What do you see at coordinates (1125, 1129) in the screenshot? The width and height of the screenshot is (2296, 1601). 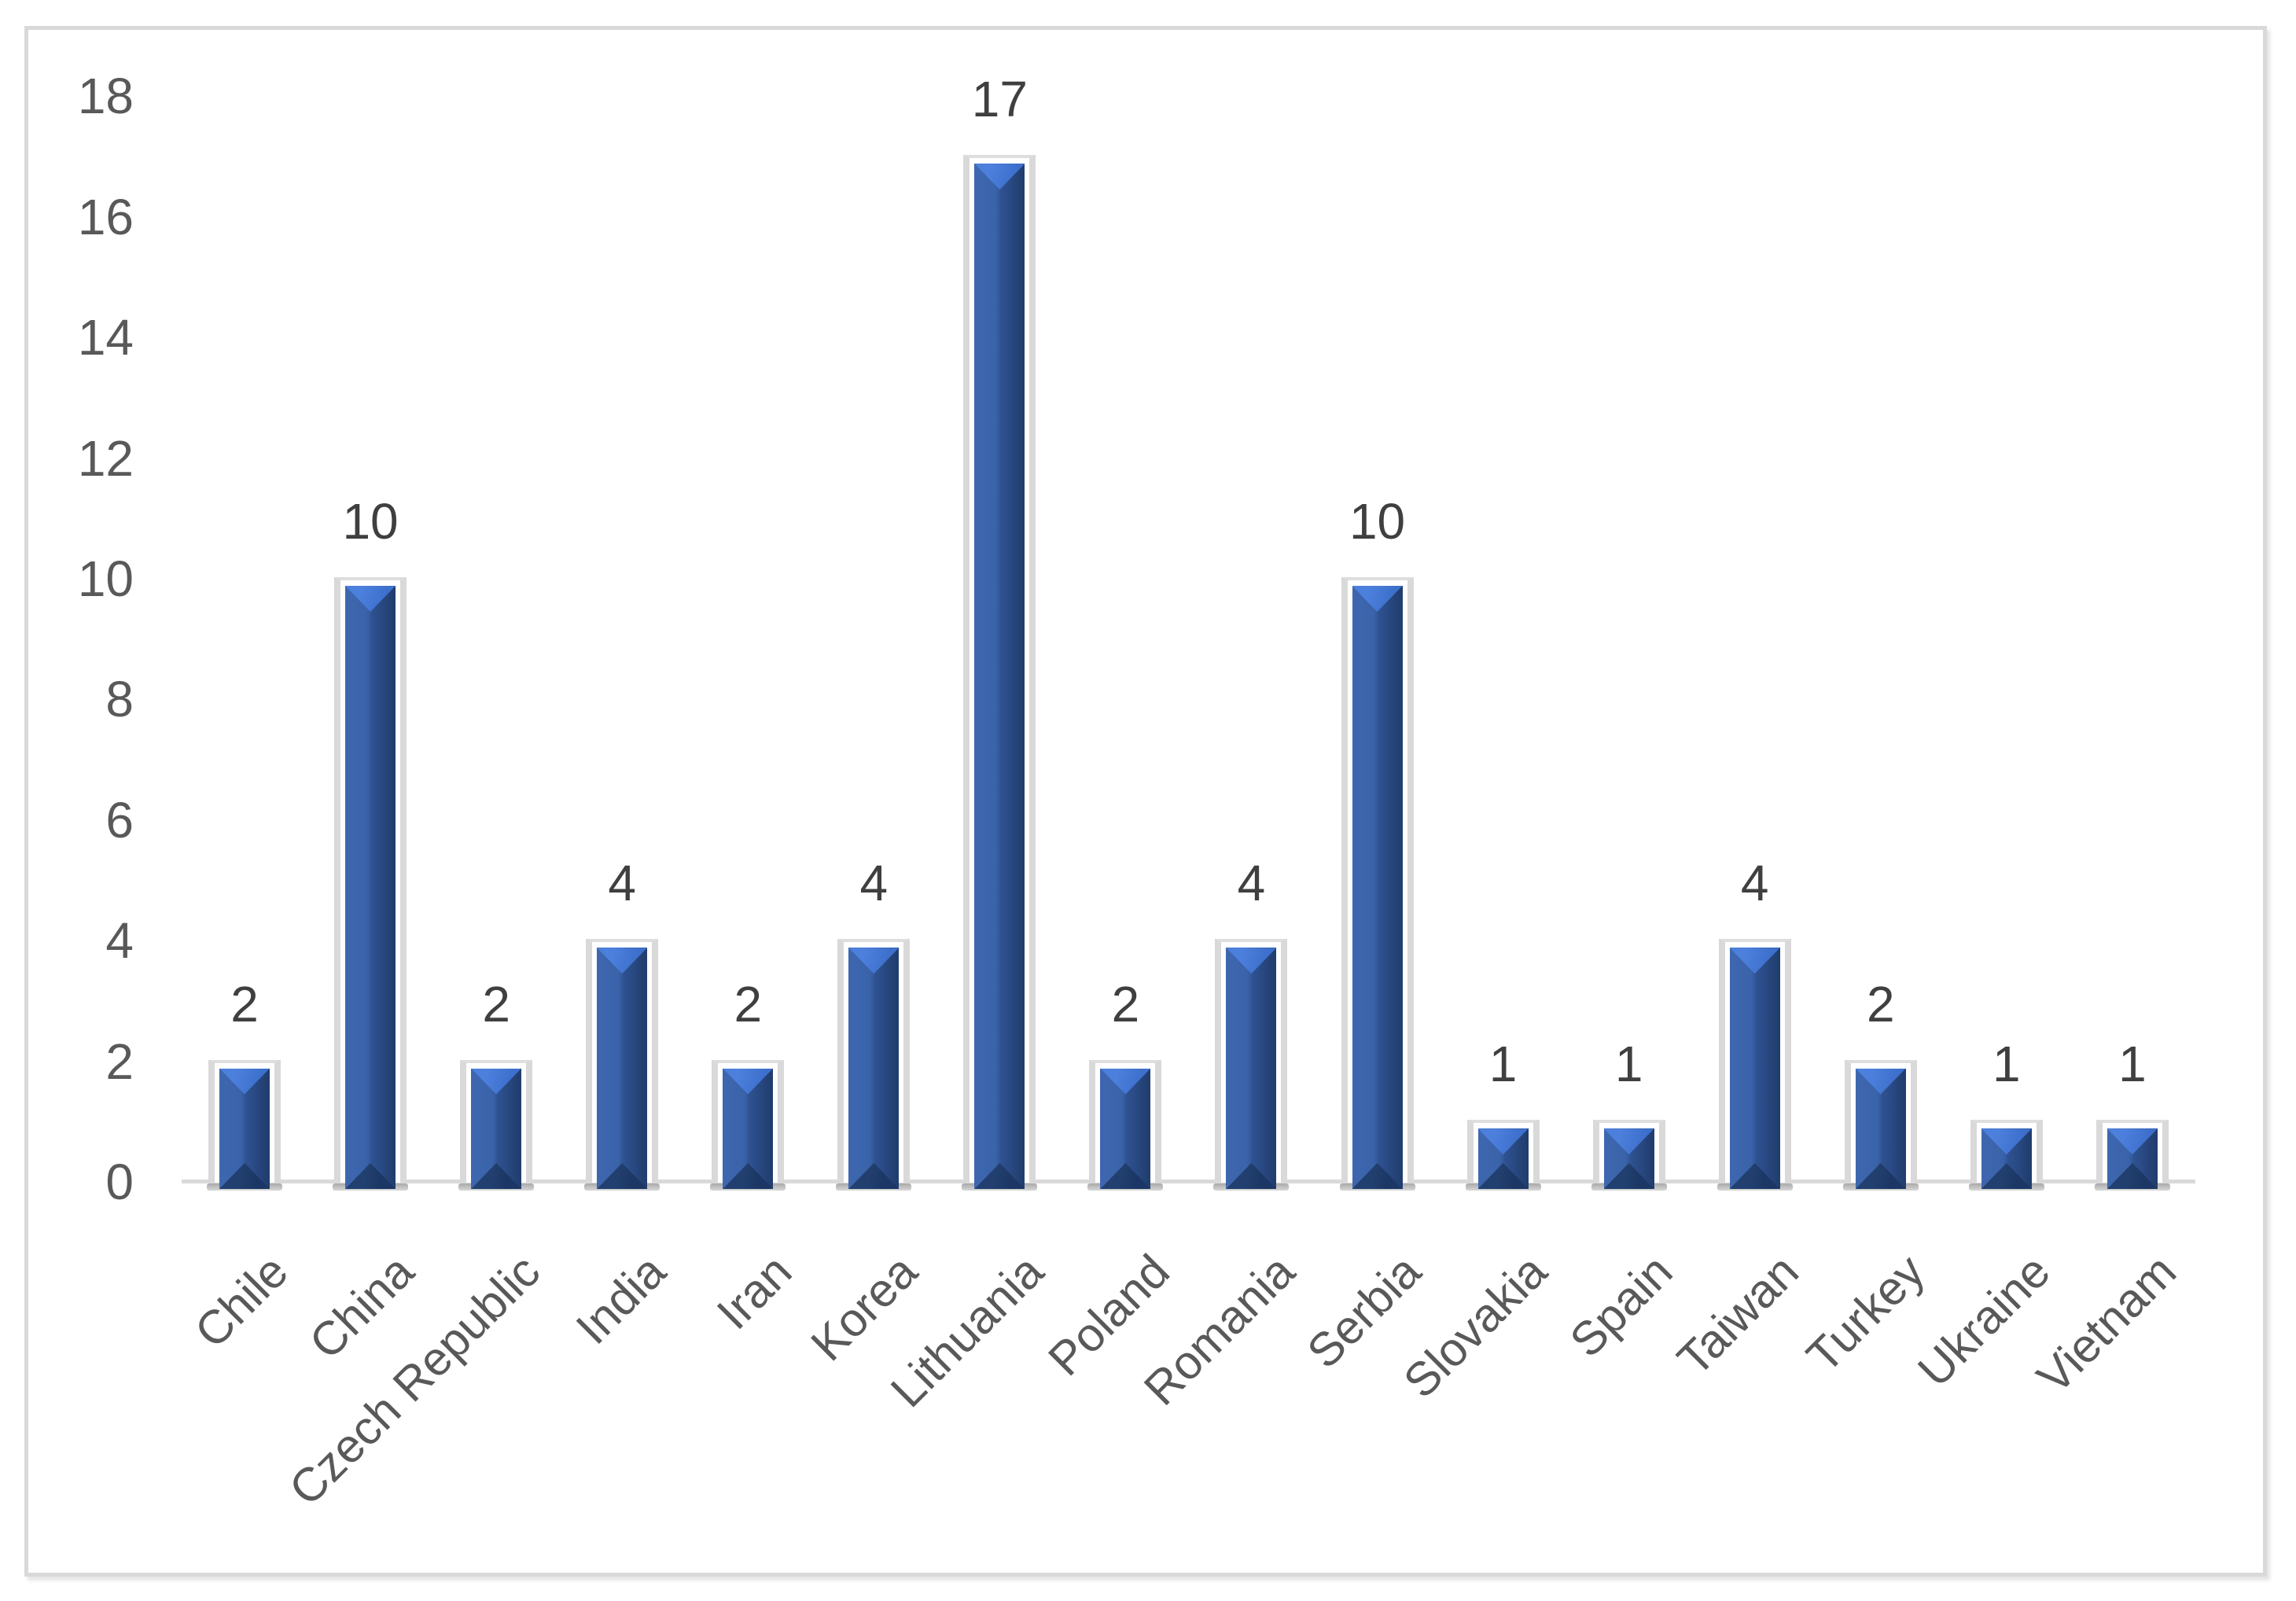 I see `bar-poland` at bounding box center [1125, 1129].